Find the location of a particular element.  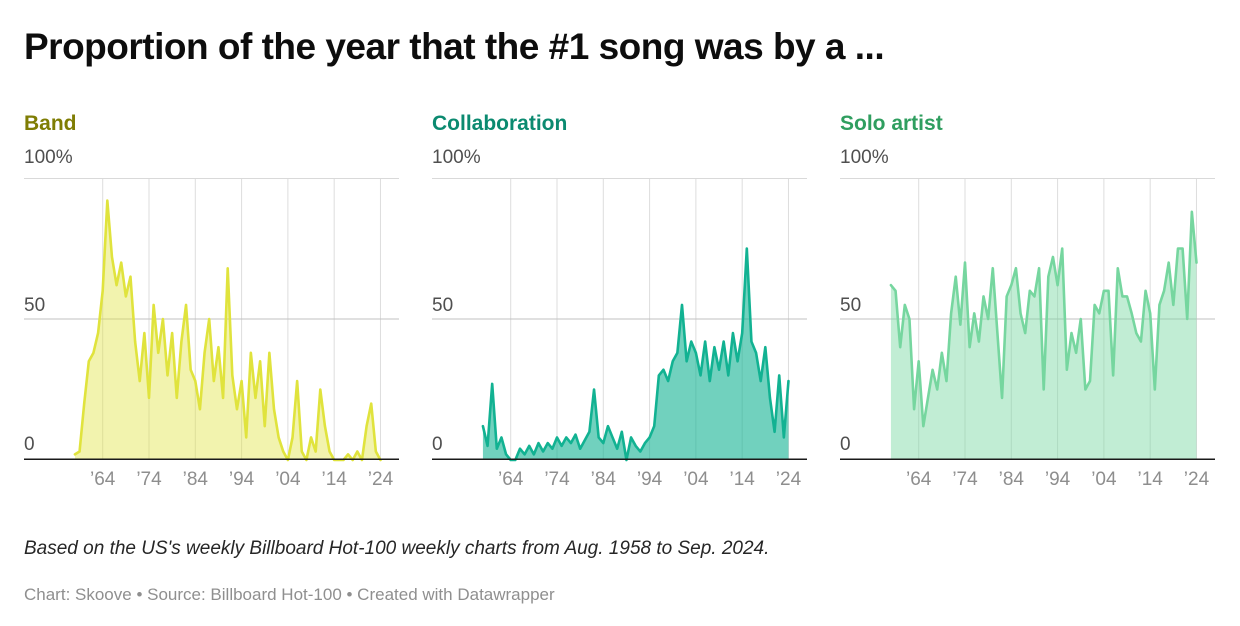

plot-band: 50 0 is located at coordinates (211, 320).